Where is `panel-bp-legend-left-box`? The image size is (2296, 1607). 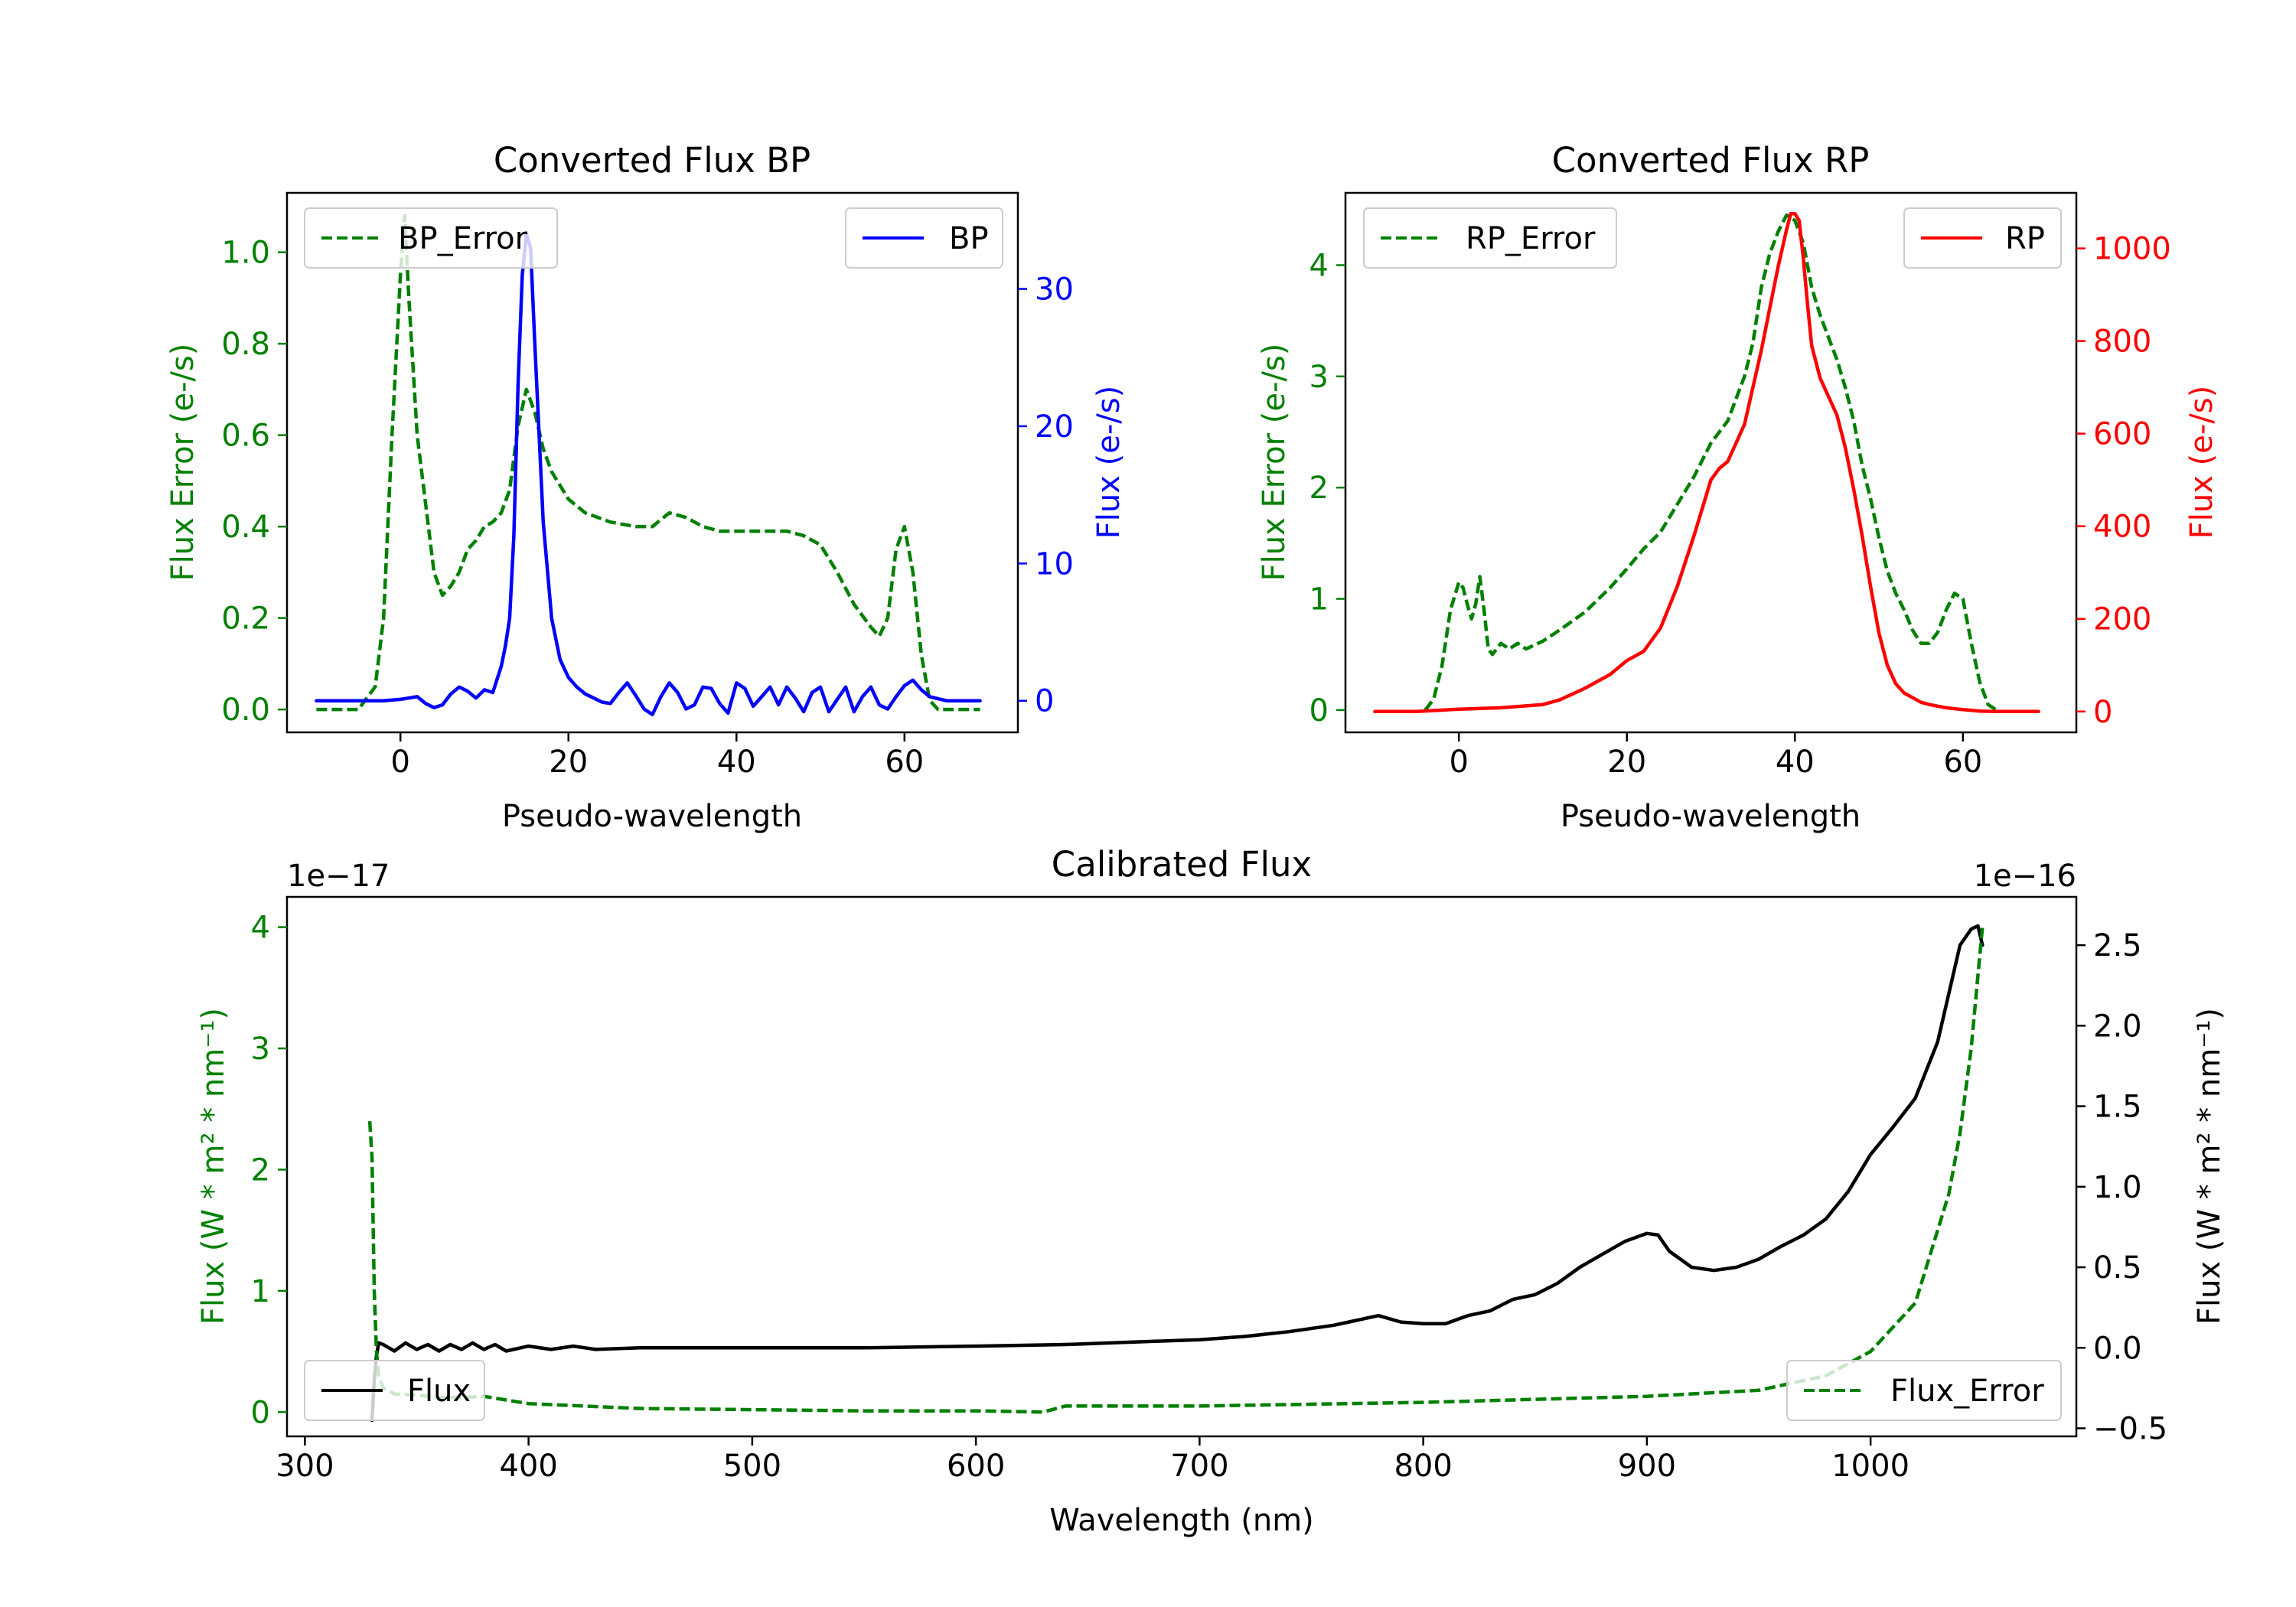 panel-bp-legend-left-box is located at coordinates (431, 238).